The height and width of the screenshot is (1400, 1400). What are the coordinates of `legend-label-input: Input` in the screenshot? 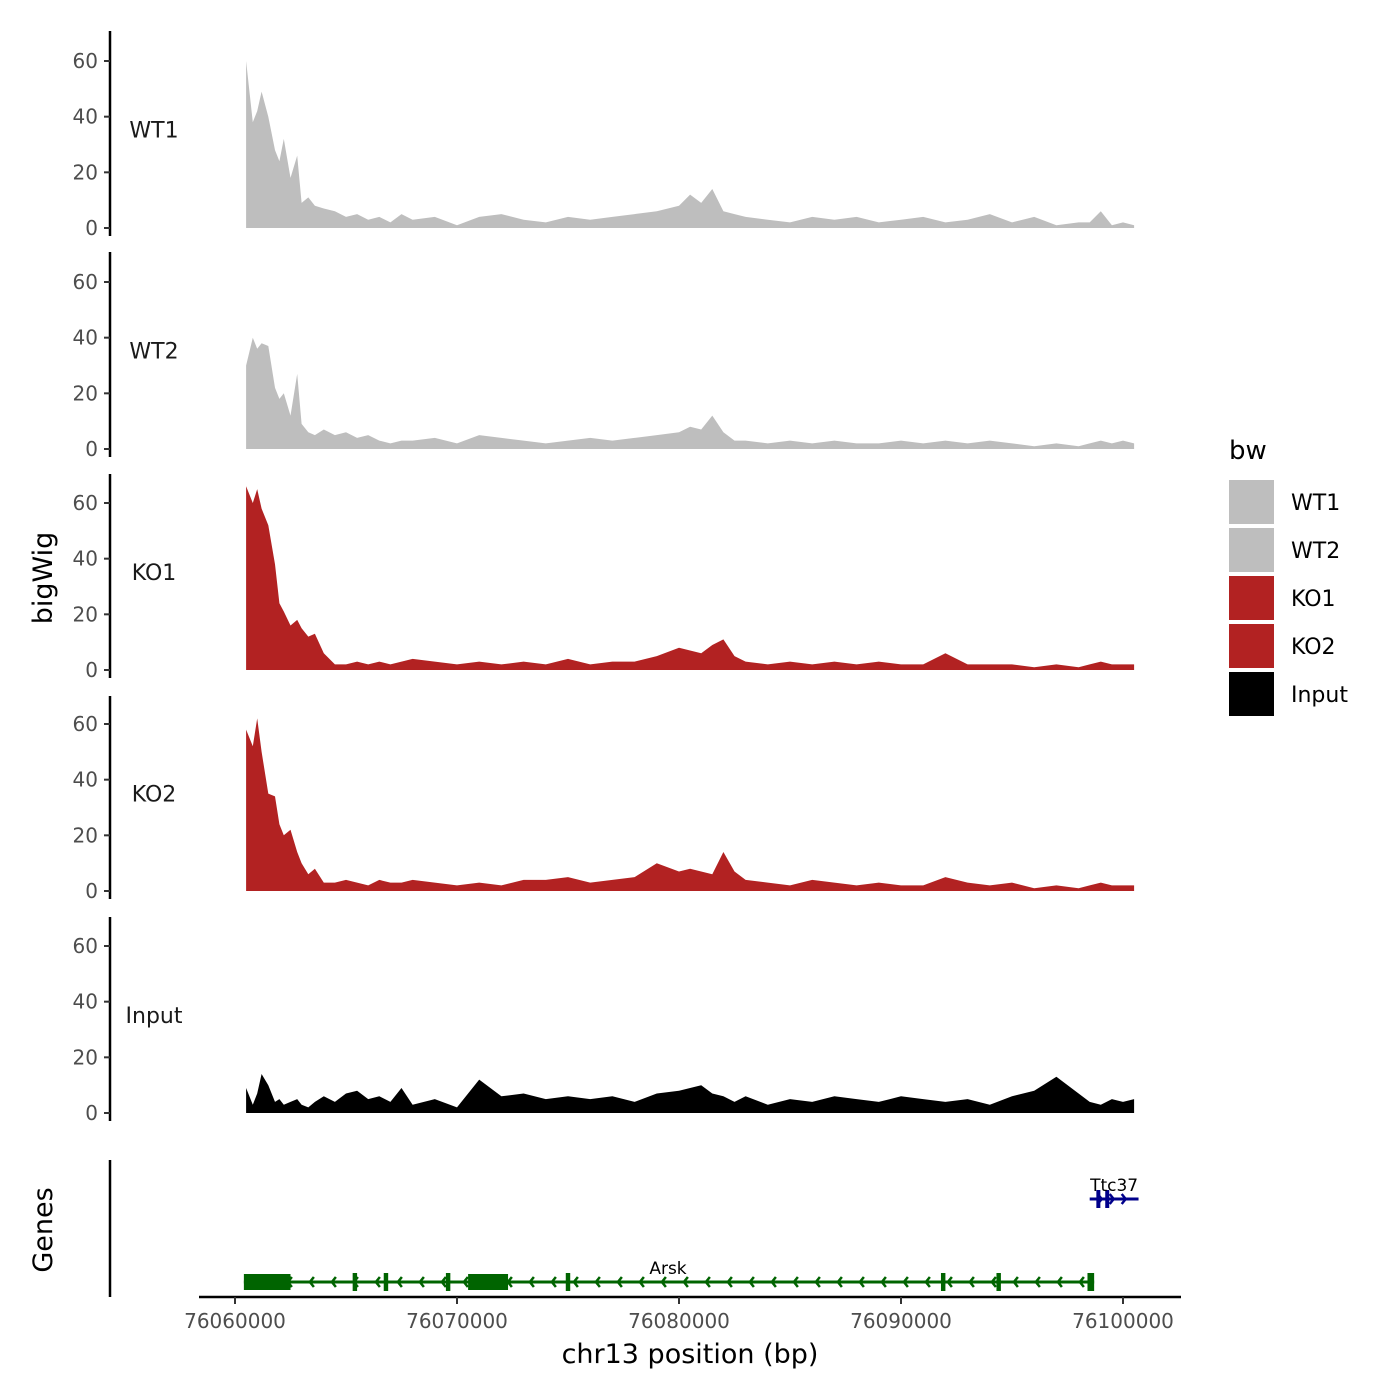 It's located at (1319, 695).